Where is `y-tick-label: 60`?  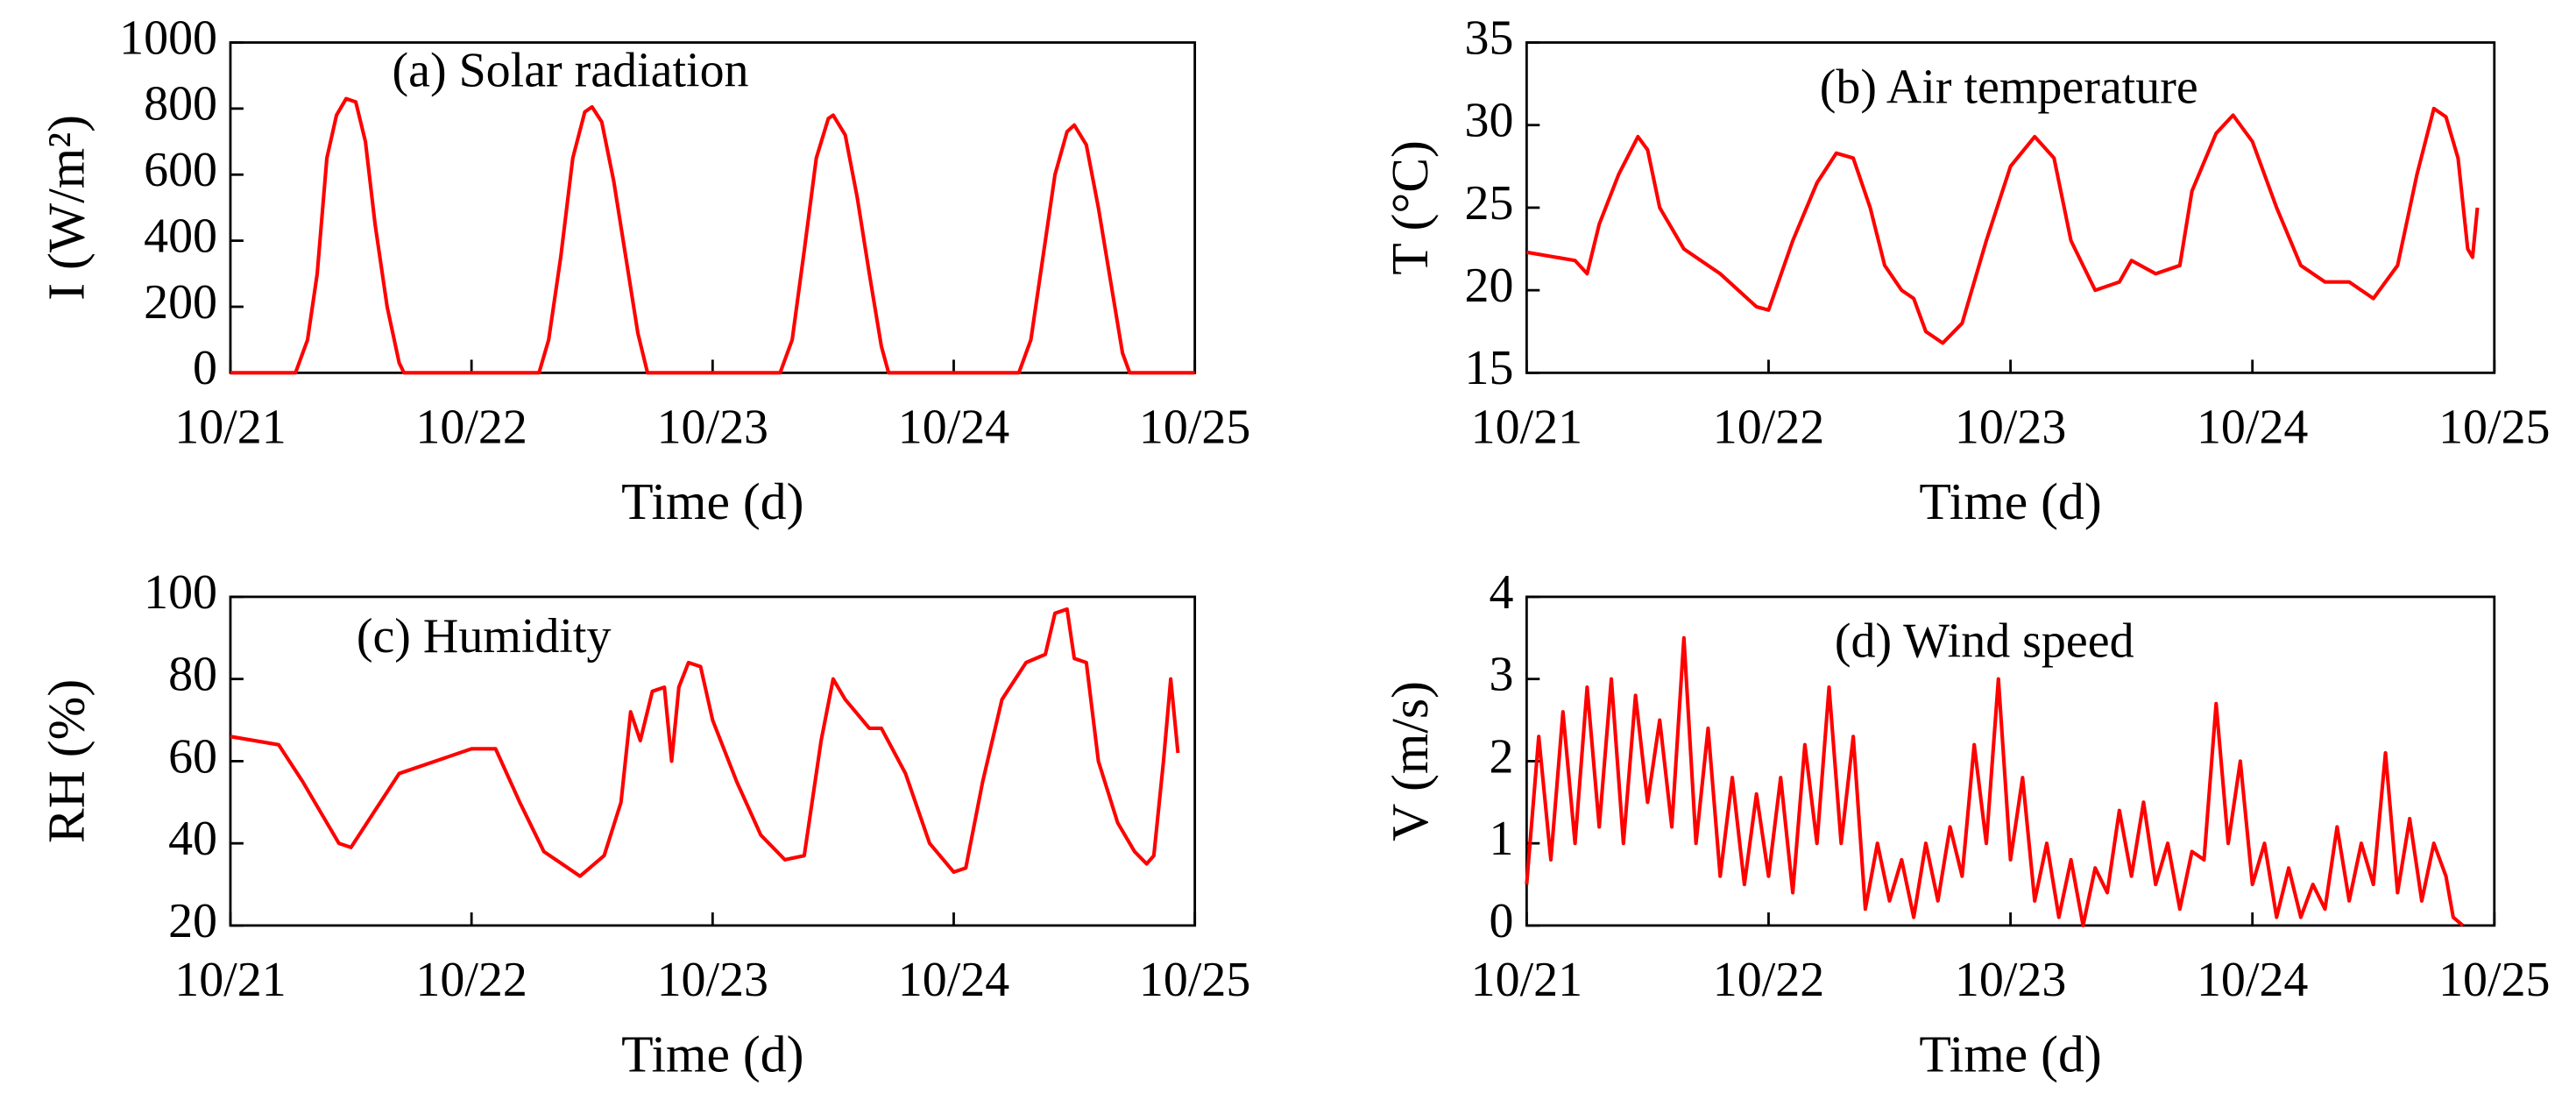 y-tick-label: 60 is located at coordinates (192, 757).